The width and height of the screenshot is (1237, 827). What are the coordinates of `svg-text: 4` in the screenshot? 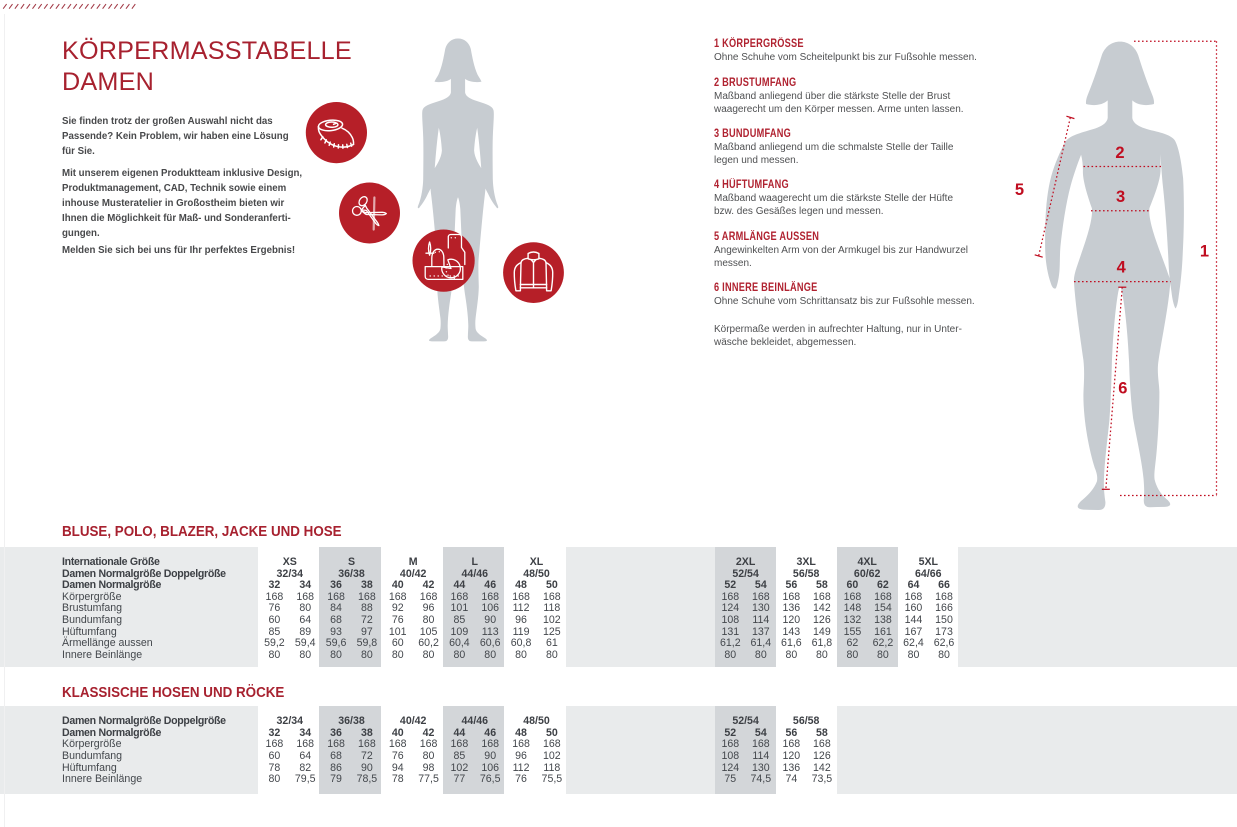 It's located at (1122, 268).